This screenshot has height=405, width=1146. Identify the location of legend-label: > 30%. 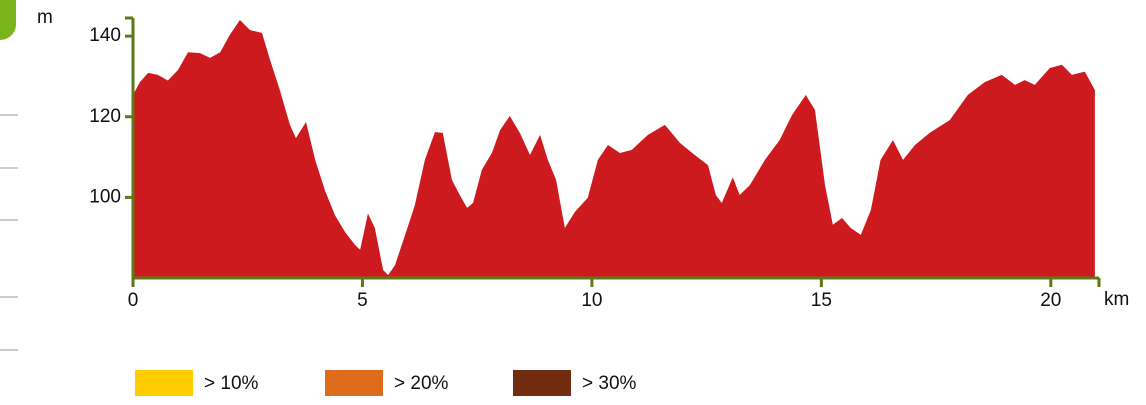
(609, 383).